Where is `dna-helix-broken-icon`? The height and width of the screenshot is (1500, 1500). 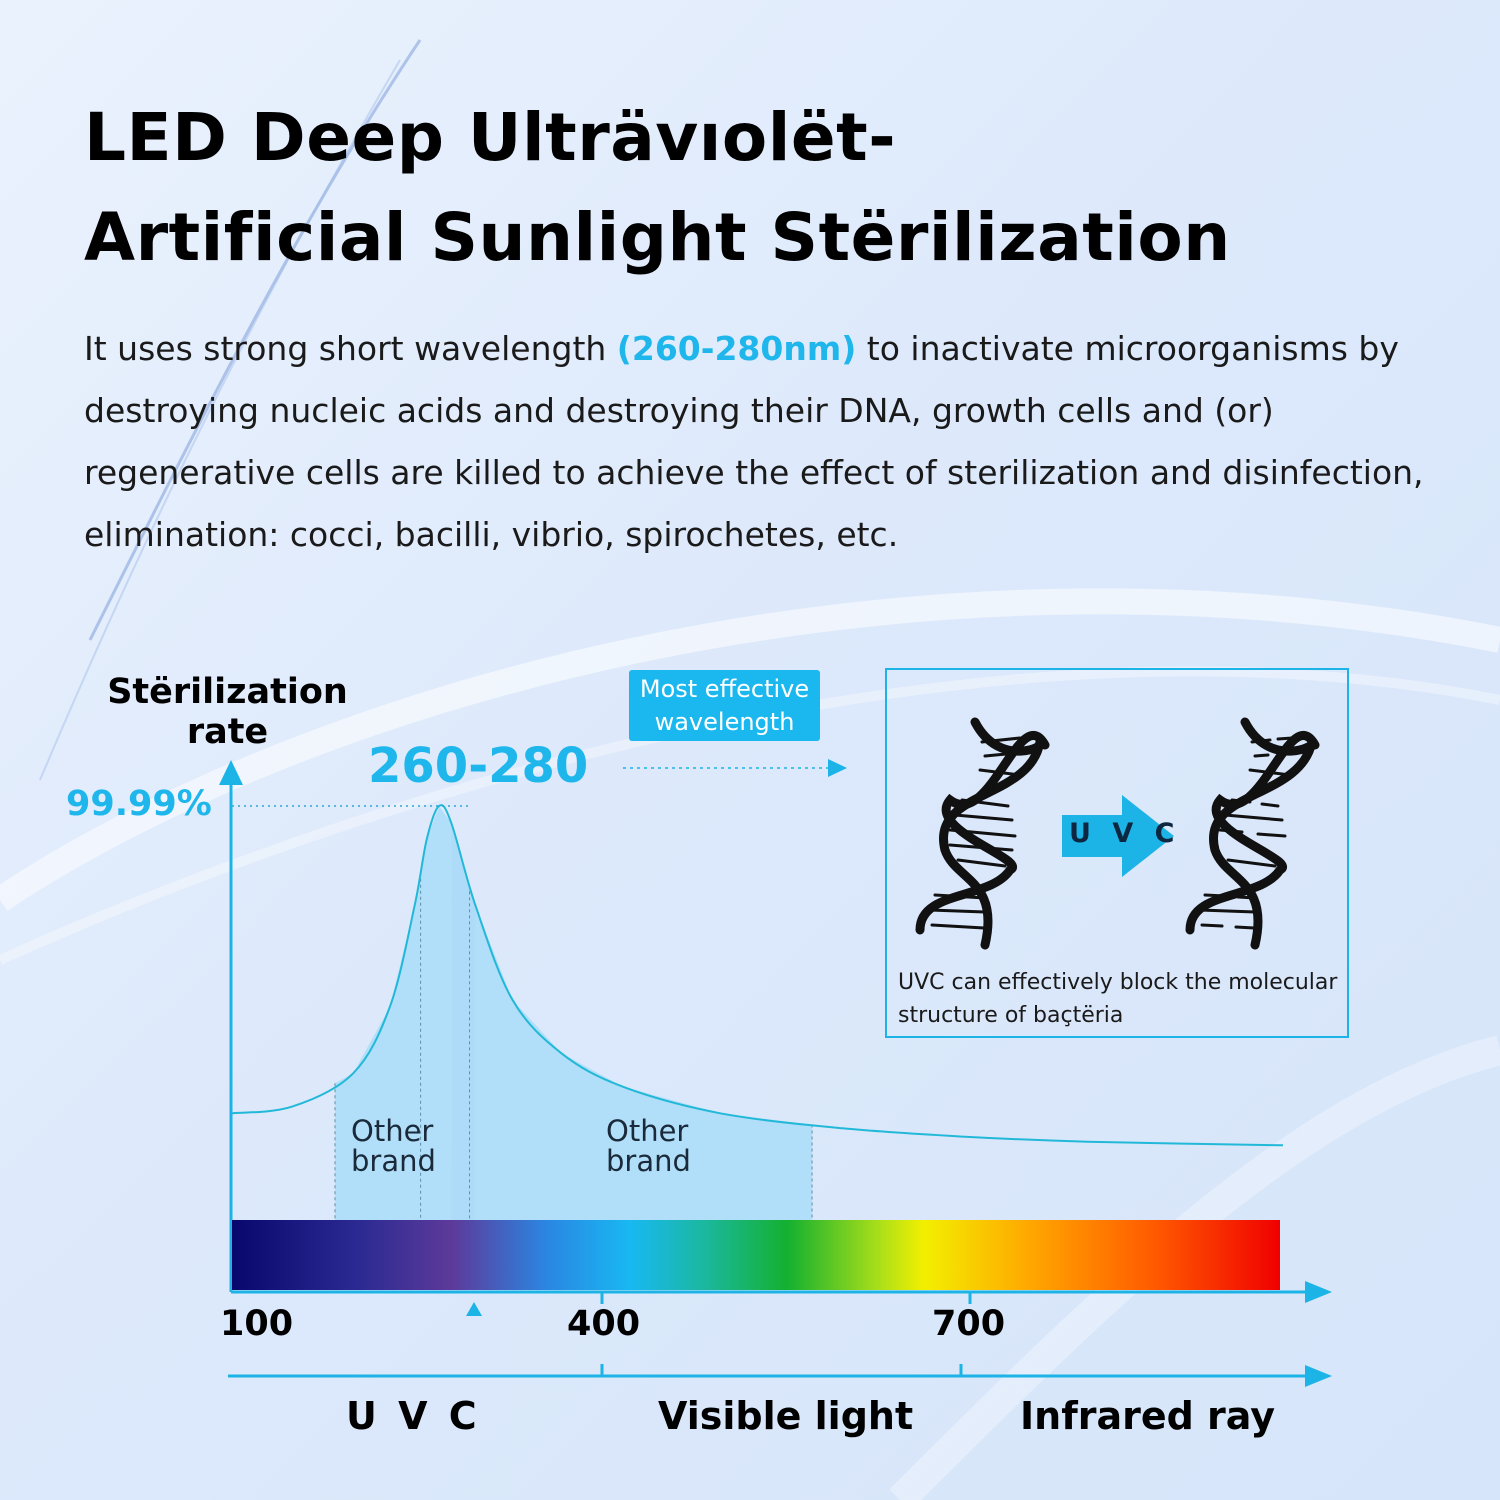
dna-helix-broken-icon is located at coordinates (1252, 833).